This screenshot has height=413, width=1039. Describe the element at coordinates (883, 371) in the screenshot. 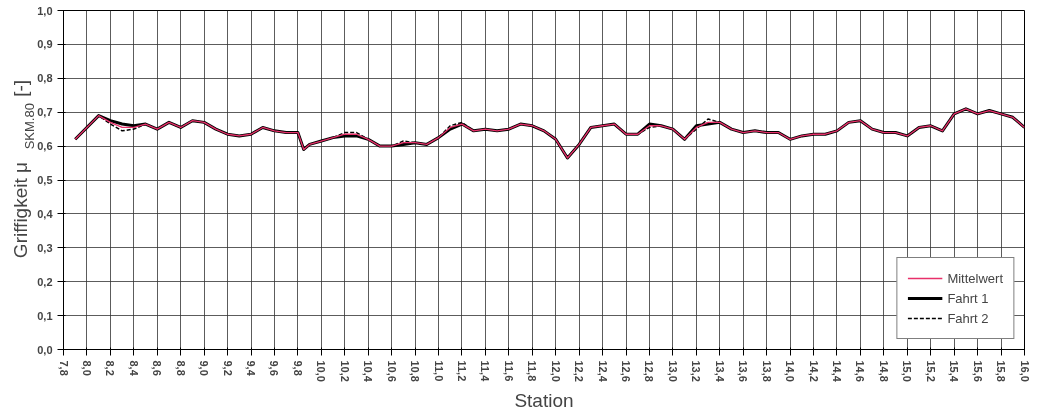

I see `x-tick-label: 14,8` at that location.